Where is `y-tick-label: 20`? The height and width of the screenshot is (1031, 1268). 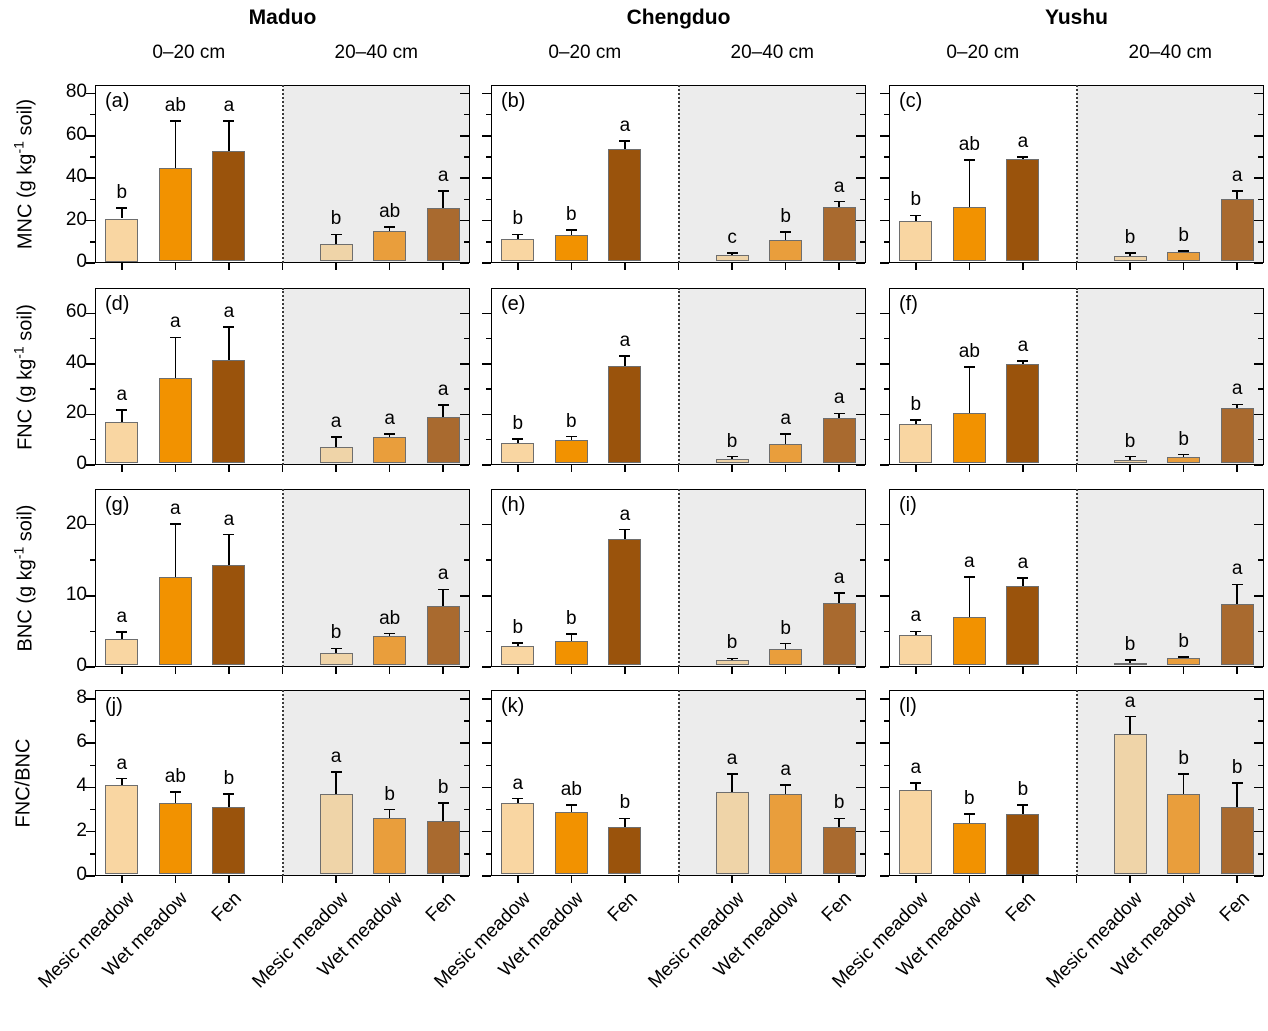 y-tick-label: 20 is located at coordinates (76, 413).